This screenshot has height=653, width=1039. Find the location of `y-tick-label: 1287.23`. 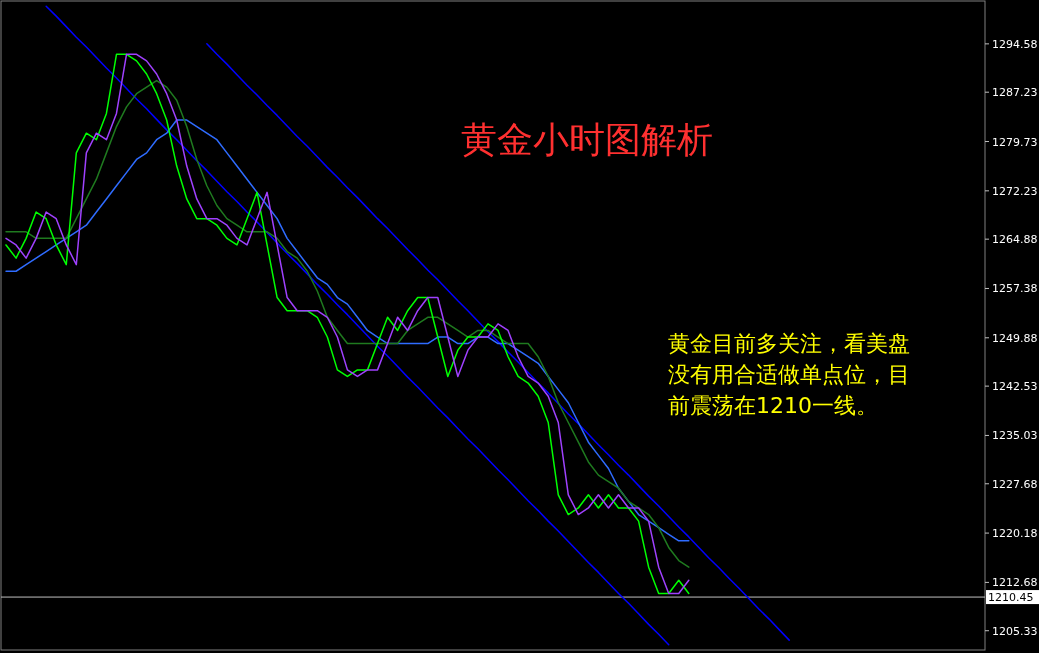

y-tick-label: 1287.23 is located at coordinates (1015, 93).